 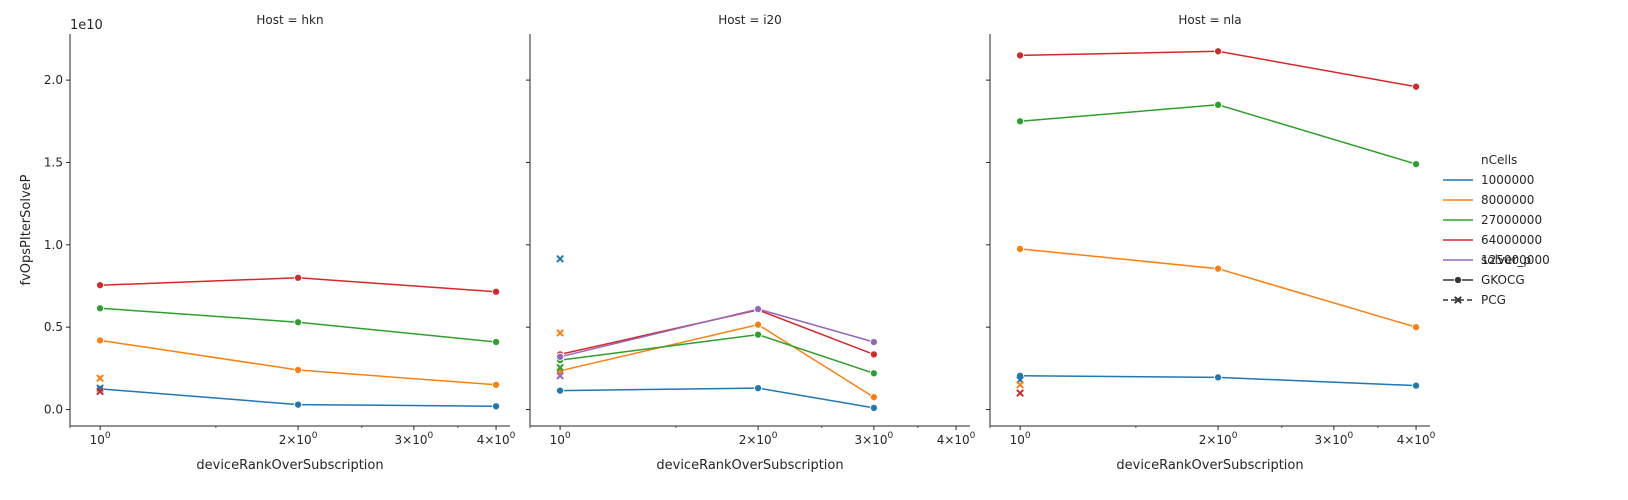 What do you see at coordinates (1511, 220) in the screenshot?
I see `legend-label: 27000000` at bounding box center [1511, 220].